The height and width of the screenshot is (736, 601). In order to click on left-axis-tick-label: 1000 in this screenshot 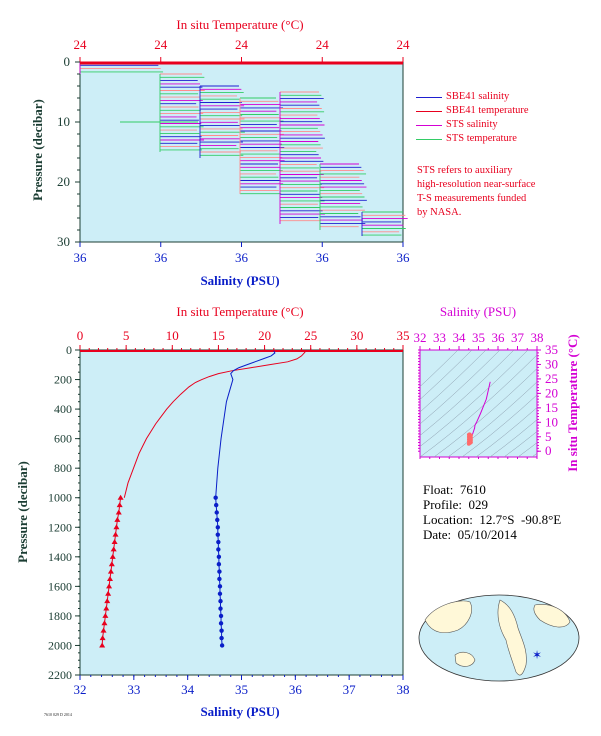, I will do `click(60, 498)`.